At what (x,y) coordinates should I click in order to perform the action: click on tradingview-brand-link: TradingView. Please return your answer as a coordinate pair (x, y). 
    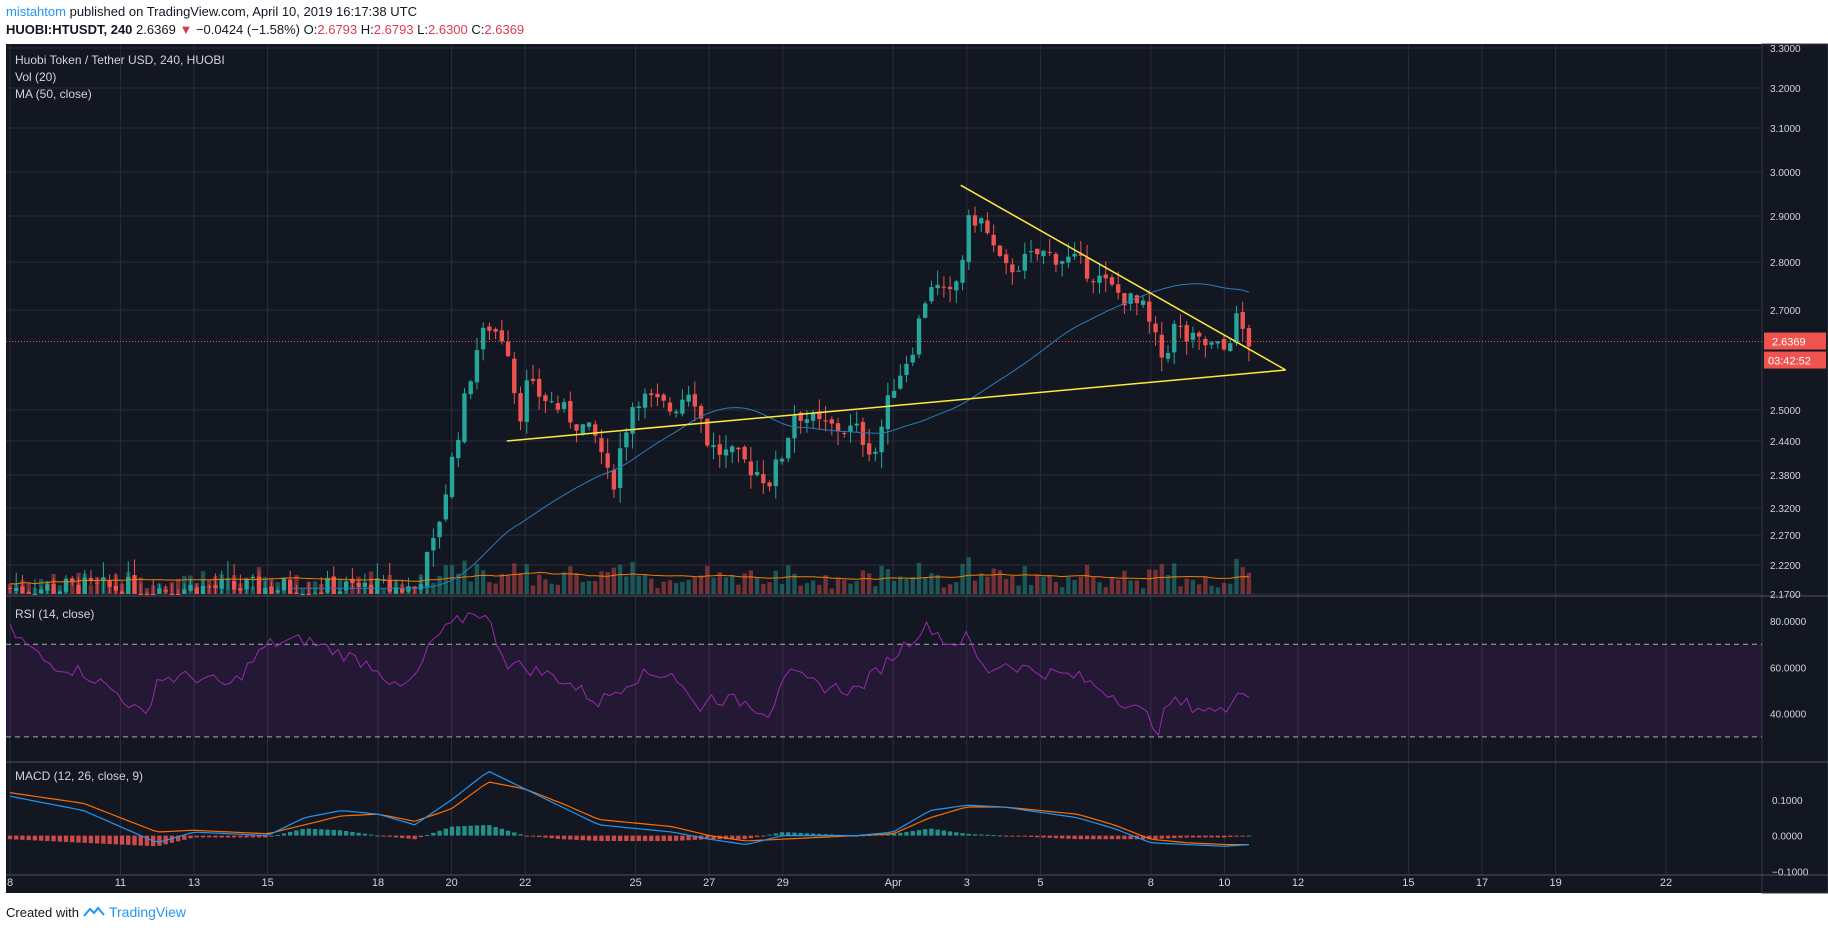
    Looking at the image, I should click on (147, 912).